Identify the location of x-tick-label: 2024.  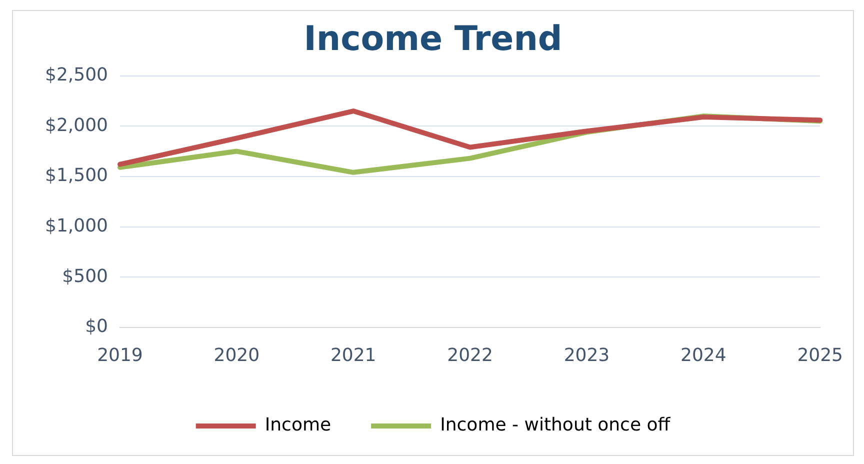
(703, 355).